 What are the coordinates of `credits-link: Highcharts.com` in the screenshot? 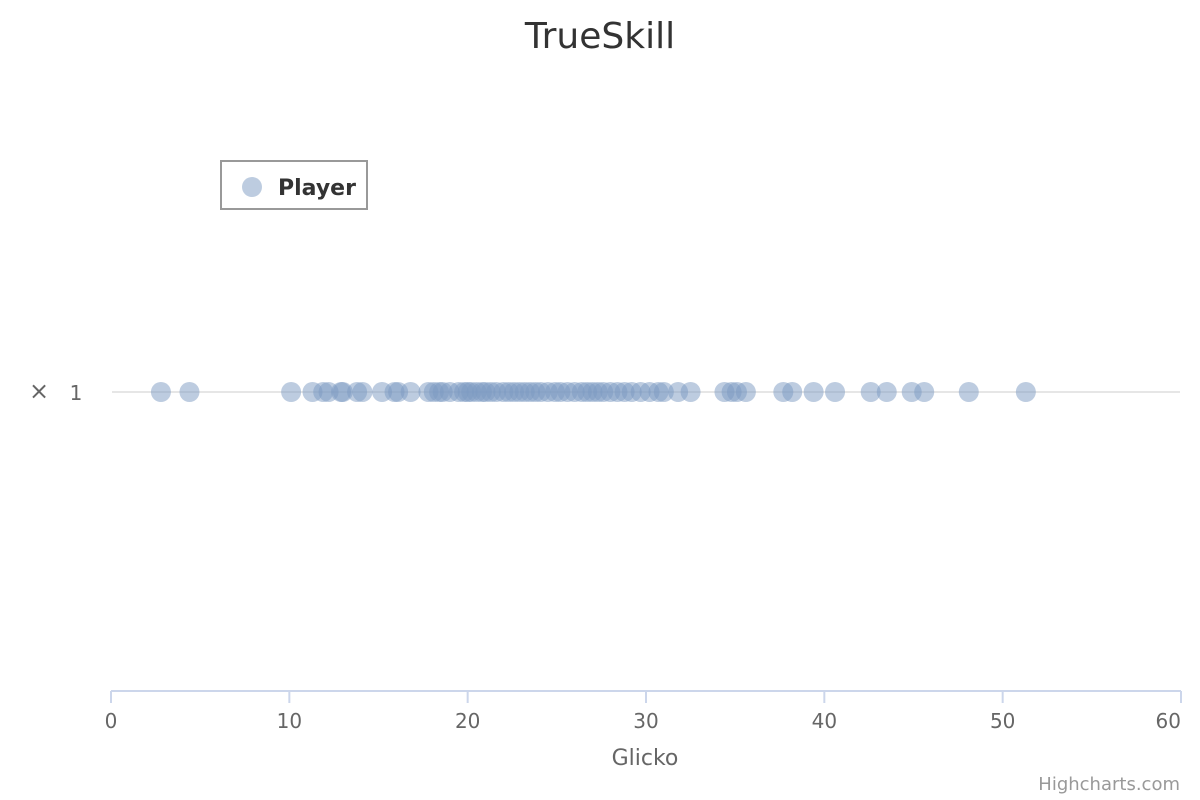 It's located at (1109, 784).